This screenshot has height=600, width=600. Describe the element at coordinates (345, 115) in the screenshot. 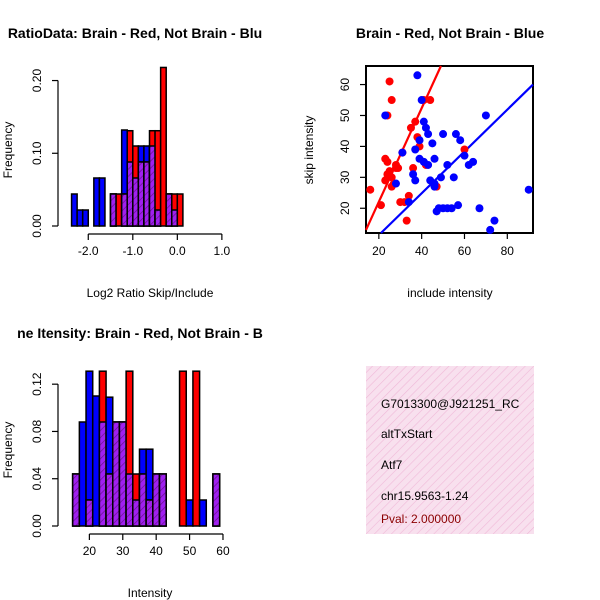

I see `scatter-y-tick-label: 50` at that location.